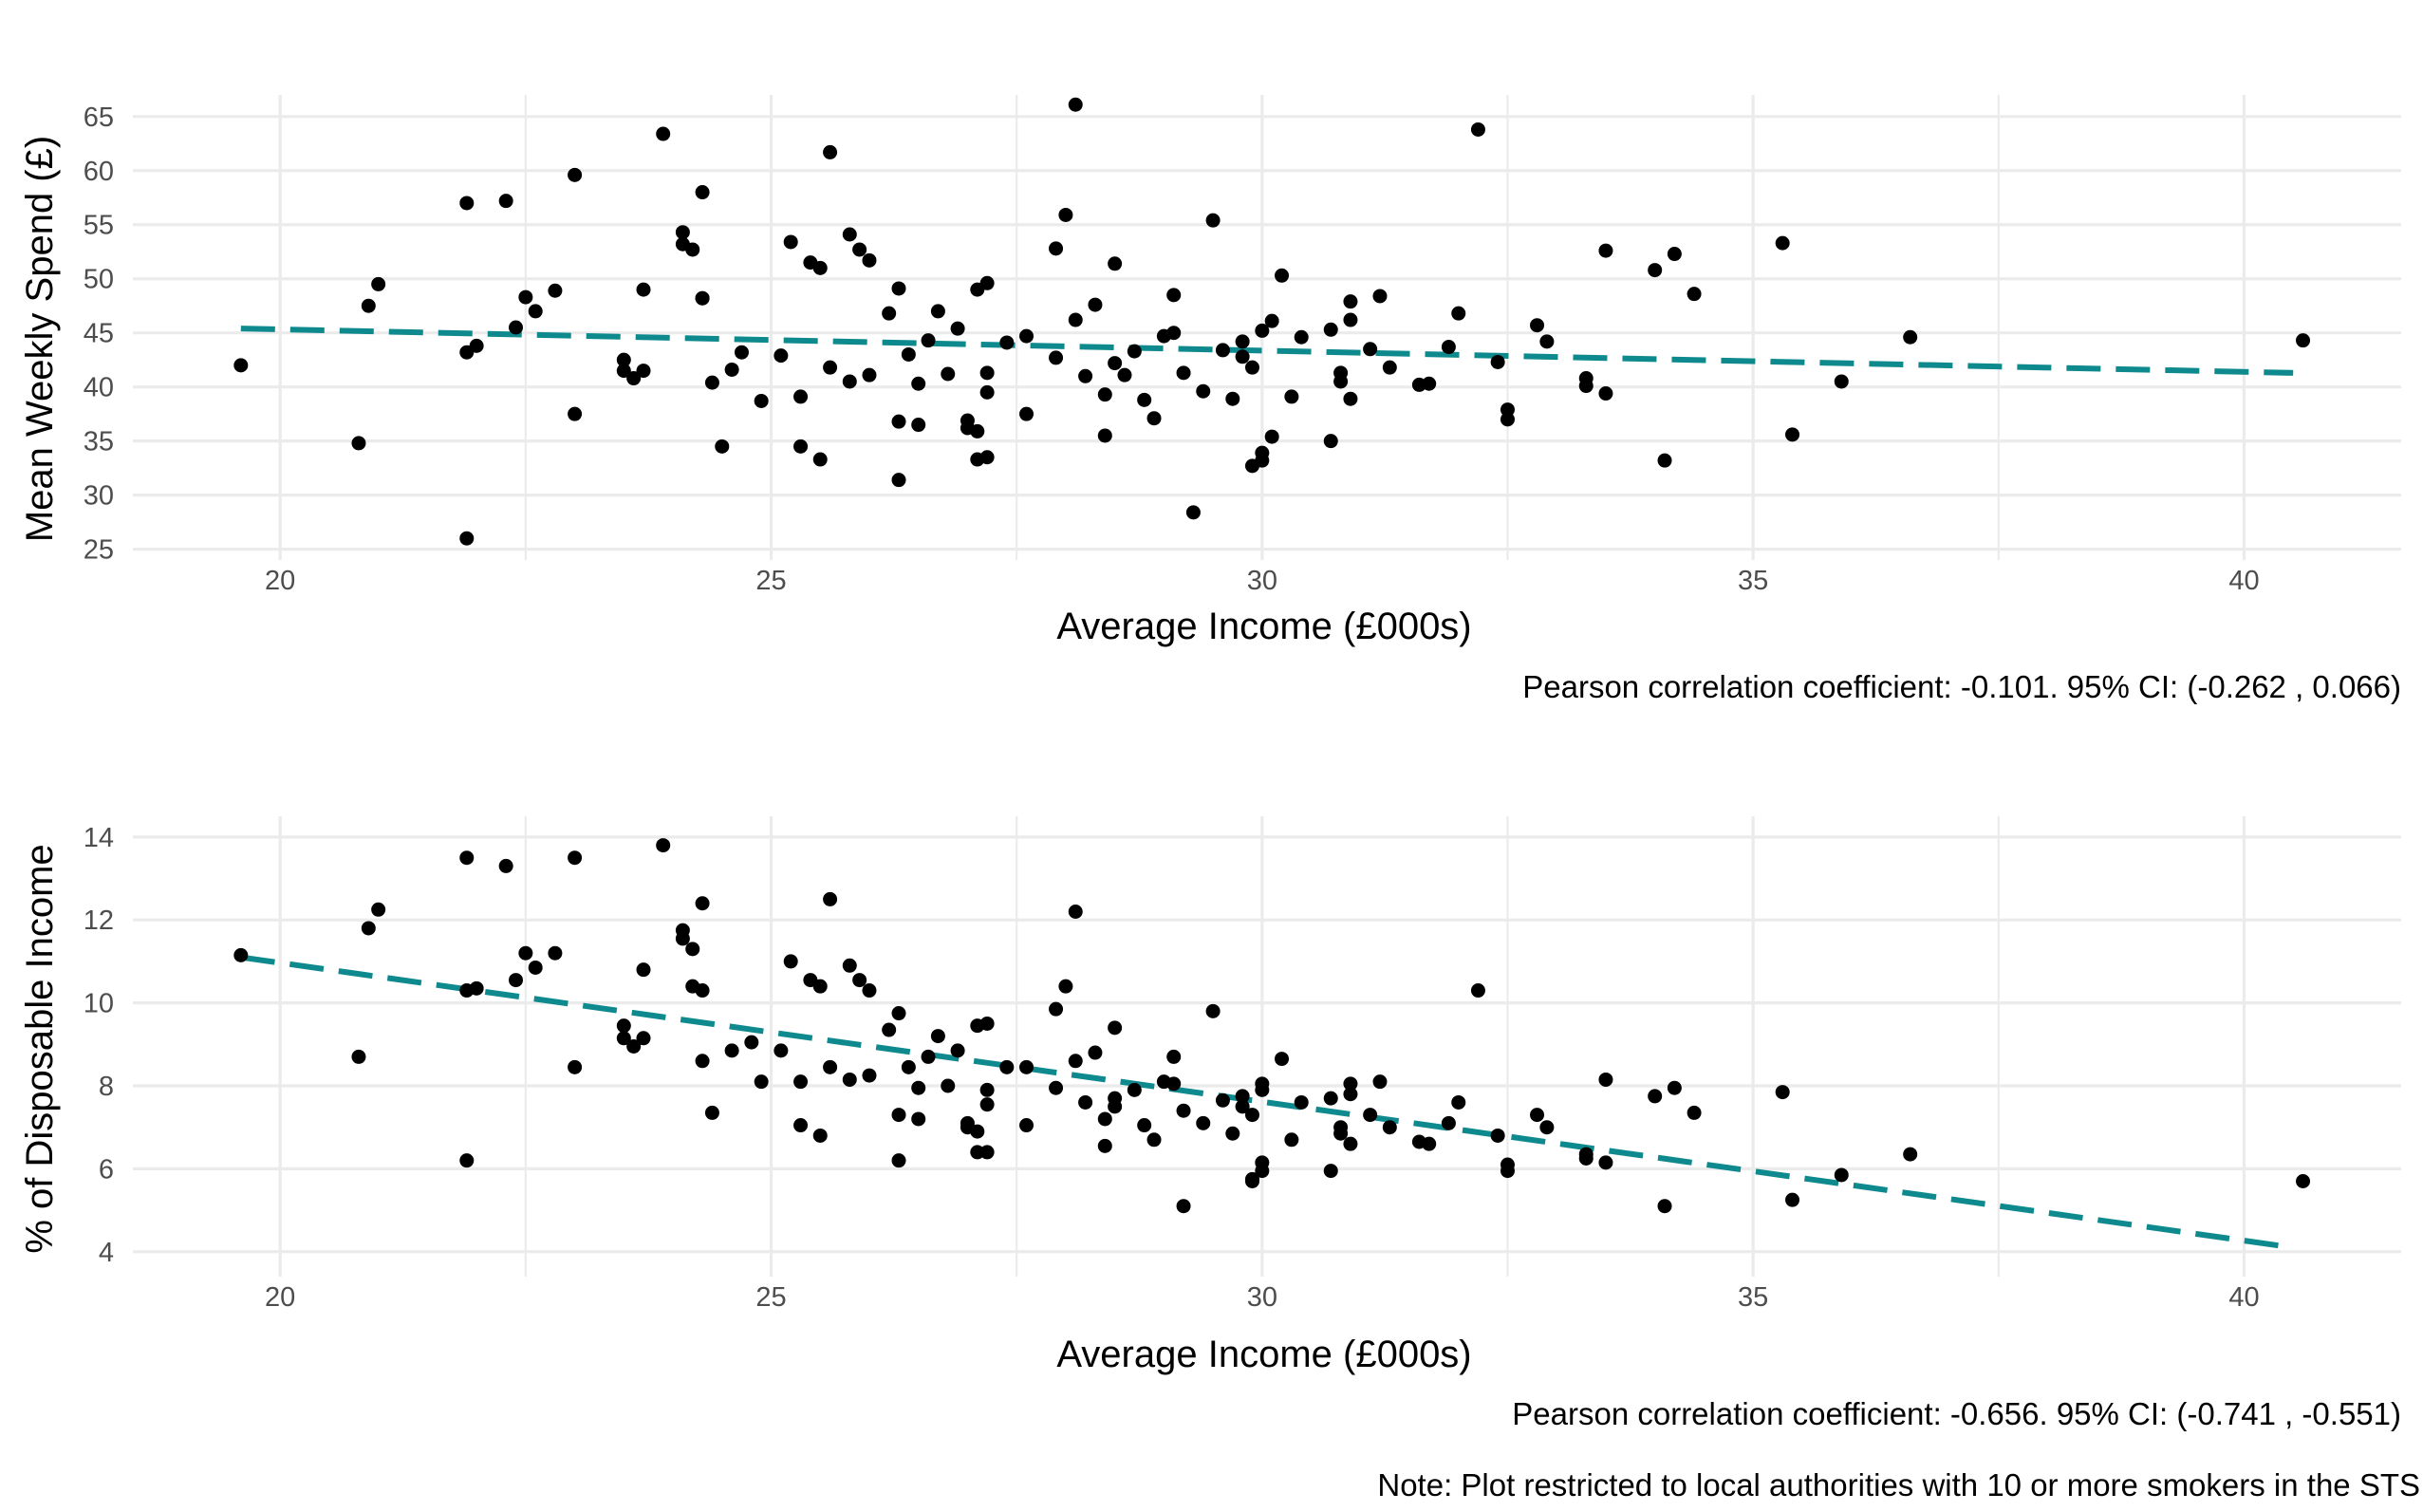 This screenshot has width=2423, height=1512. What do you see at coordinates (99, 838) in the screenshot?
I see `disposable-y-tick-label: 14` at bounding box center [99, 838].